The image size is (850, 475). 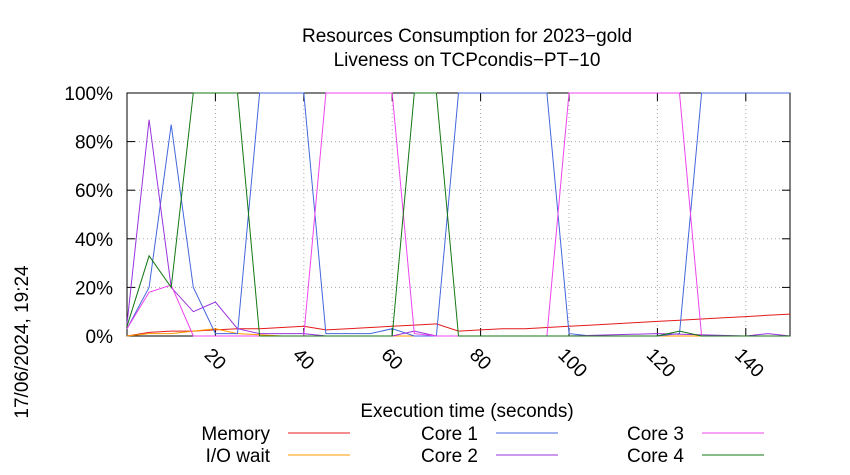 What do you see at coordinates (235, 434) in the screenshot?
I see `legend-label-memory: Memory` at bounding box center [235, 434].